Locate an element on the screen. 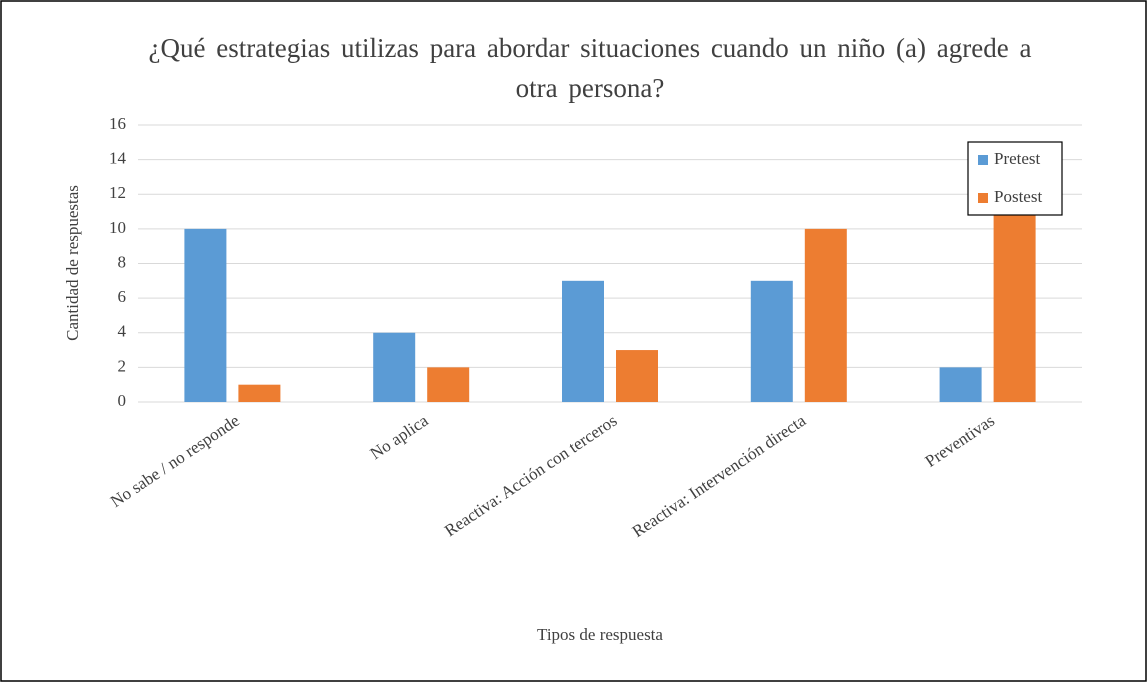 The height and width of the screenshot is (683, 1148). y-tick-label: 0 is located at coordinates (122, 400).